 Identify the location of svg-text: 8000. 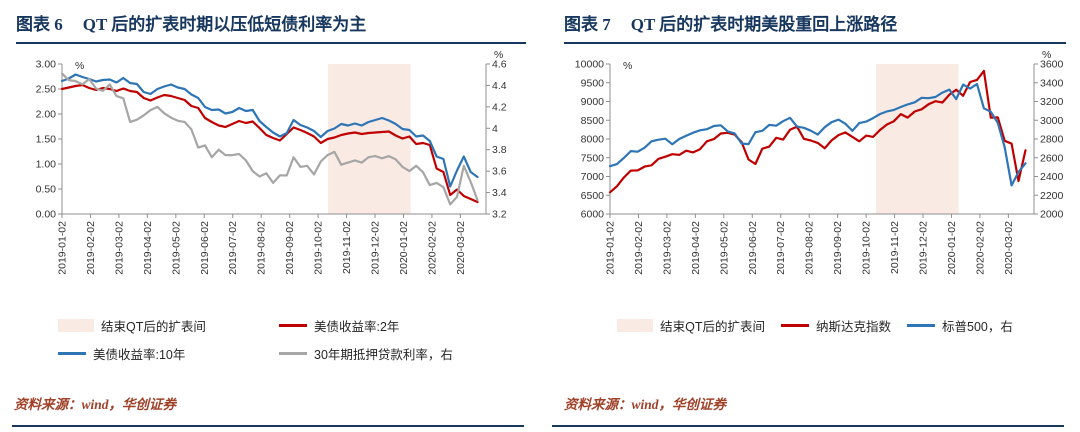
(593, 140).